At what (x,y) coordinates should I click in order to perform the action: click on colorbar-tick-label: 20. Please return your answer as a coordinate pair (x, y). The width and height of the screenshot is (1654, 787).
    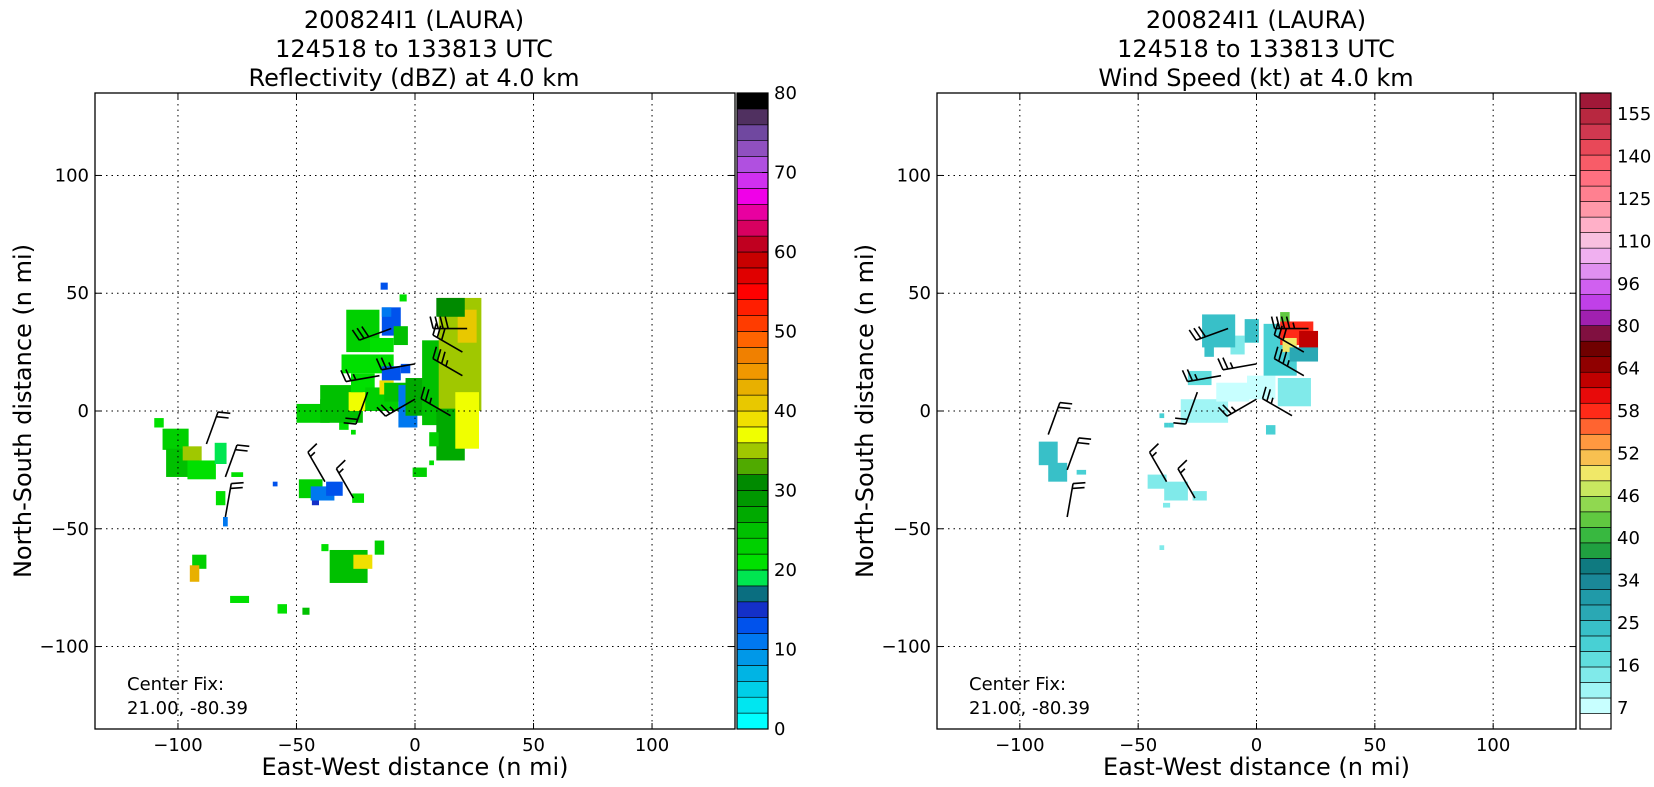
    Looking at the image, I should click on (785, 570).